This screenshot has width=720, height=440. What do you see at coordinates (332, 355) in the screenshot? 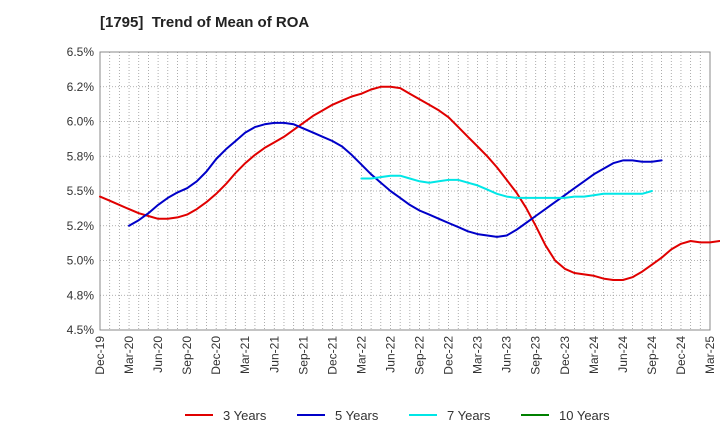
I see `x-tick-label: Dec-21` at bounding box center [332, 355].